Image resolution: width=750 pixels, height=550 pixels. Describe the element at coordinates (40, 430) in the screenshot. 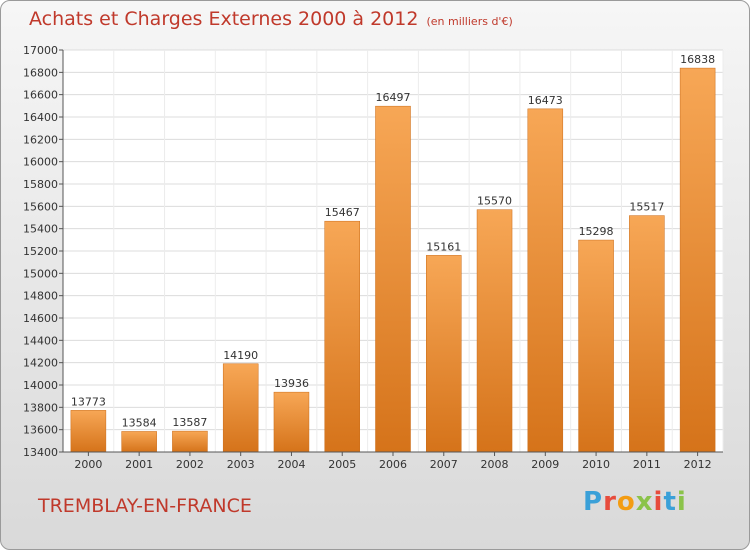

I see `y-tick-label: 13600` at that location.